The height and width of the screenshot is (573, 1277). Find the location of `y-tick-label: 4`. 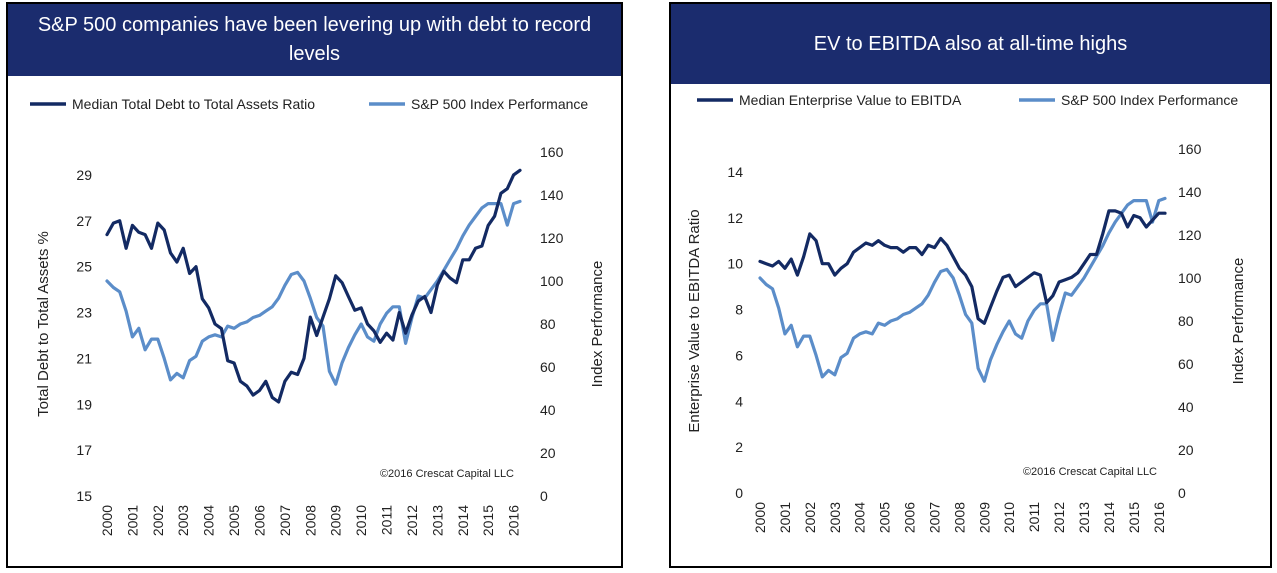

y-tick-label: 4 is located at coordinates (739, 401).